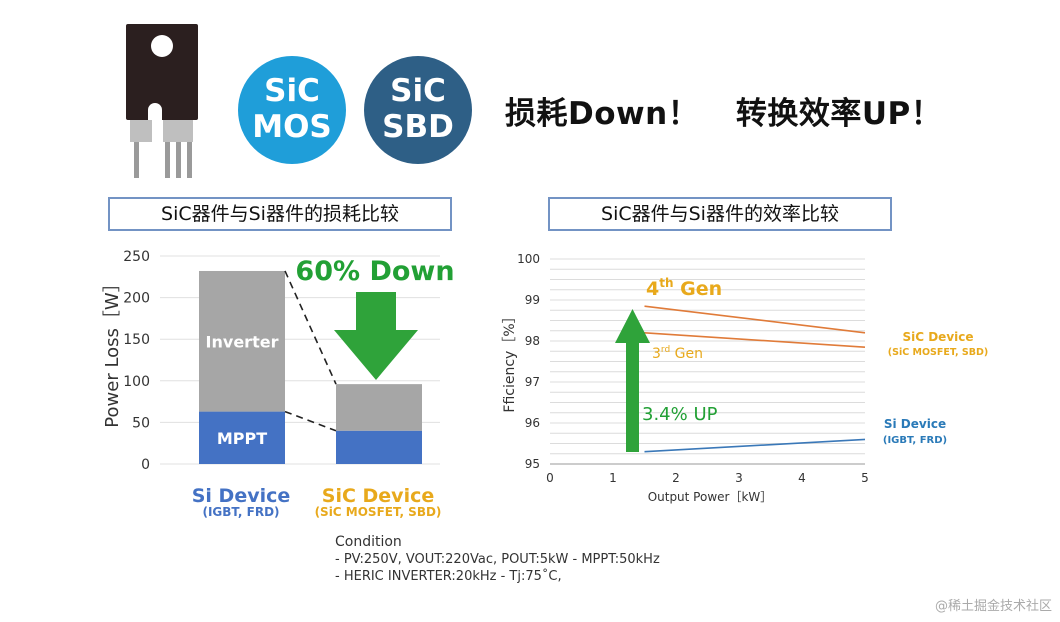 The image size is (1060, 622). Describe the element at coordinates (136, 382) in the screenshot. I see `loss-y-tick-label: 100` at that location.